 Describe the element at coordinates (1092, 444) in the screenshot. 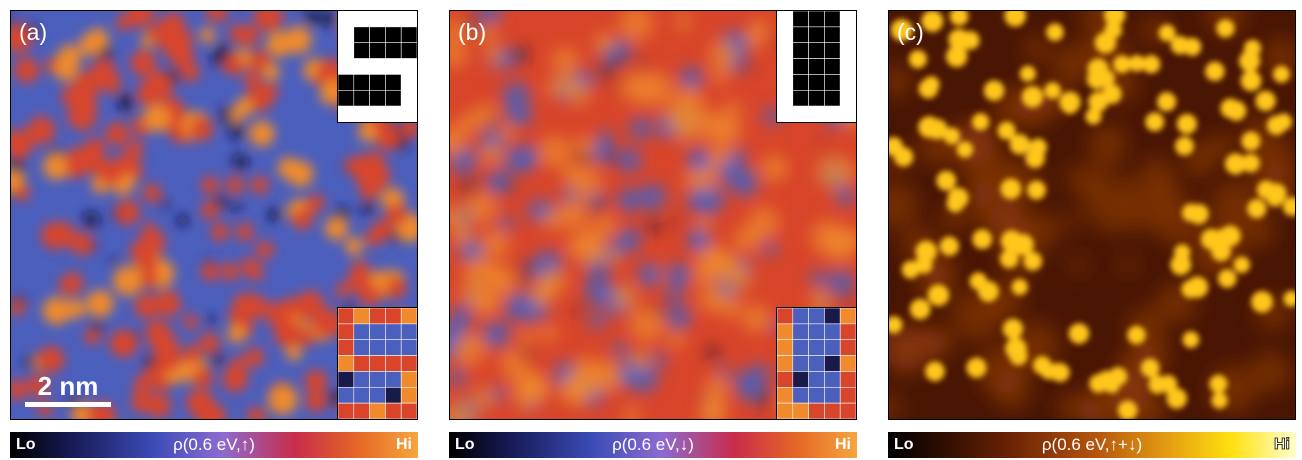

I see `colorbar-title: ρ(0.6 eV,↑+↓)` at that location.